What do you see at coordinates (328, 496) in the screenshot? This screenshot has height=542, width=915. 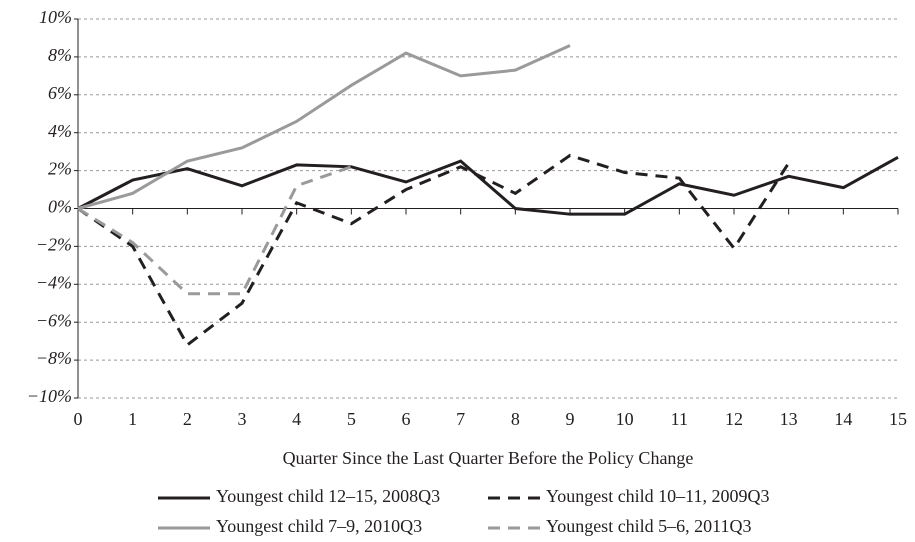 I see `legend-label: Youngest child 12–15, 2008Q3` at bounding box center [328, 496].